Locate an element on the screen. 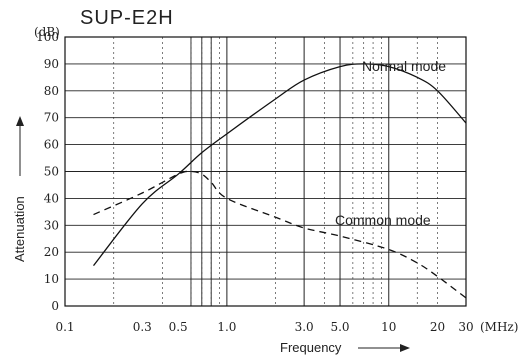  y-tick-label: 10 is located at coordinates (51, 279).